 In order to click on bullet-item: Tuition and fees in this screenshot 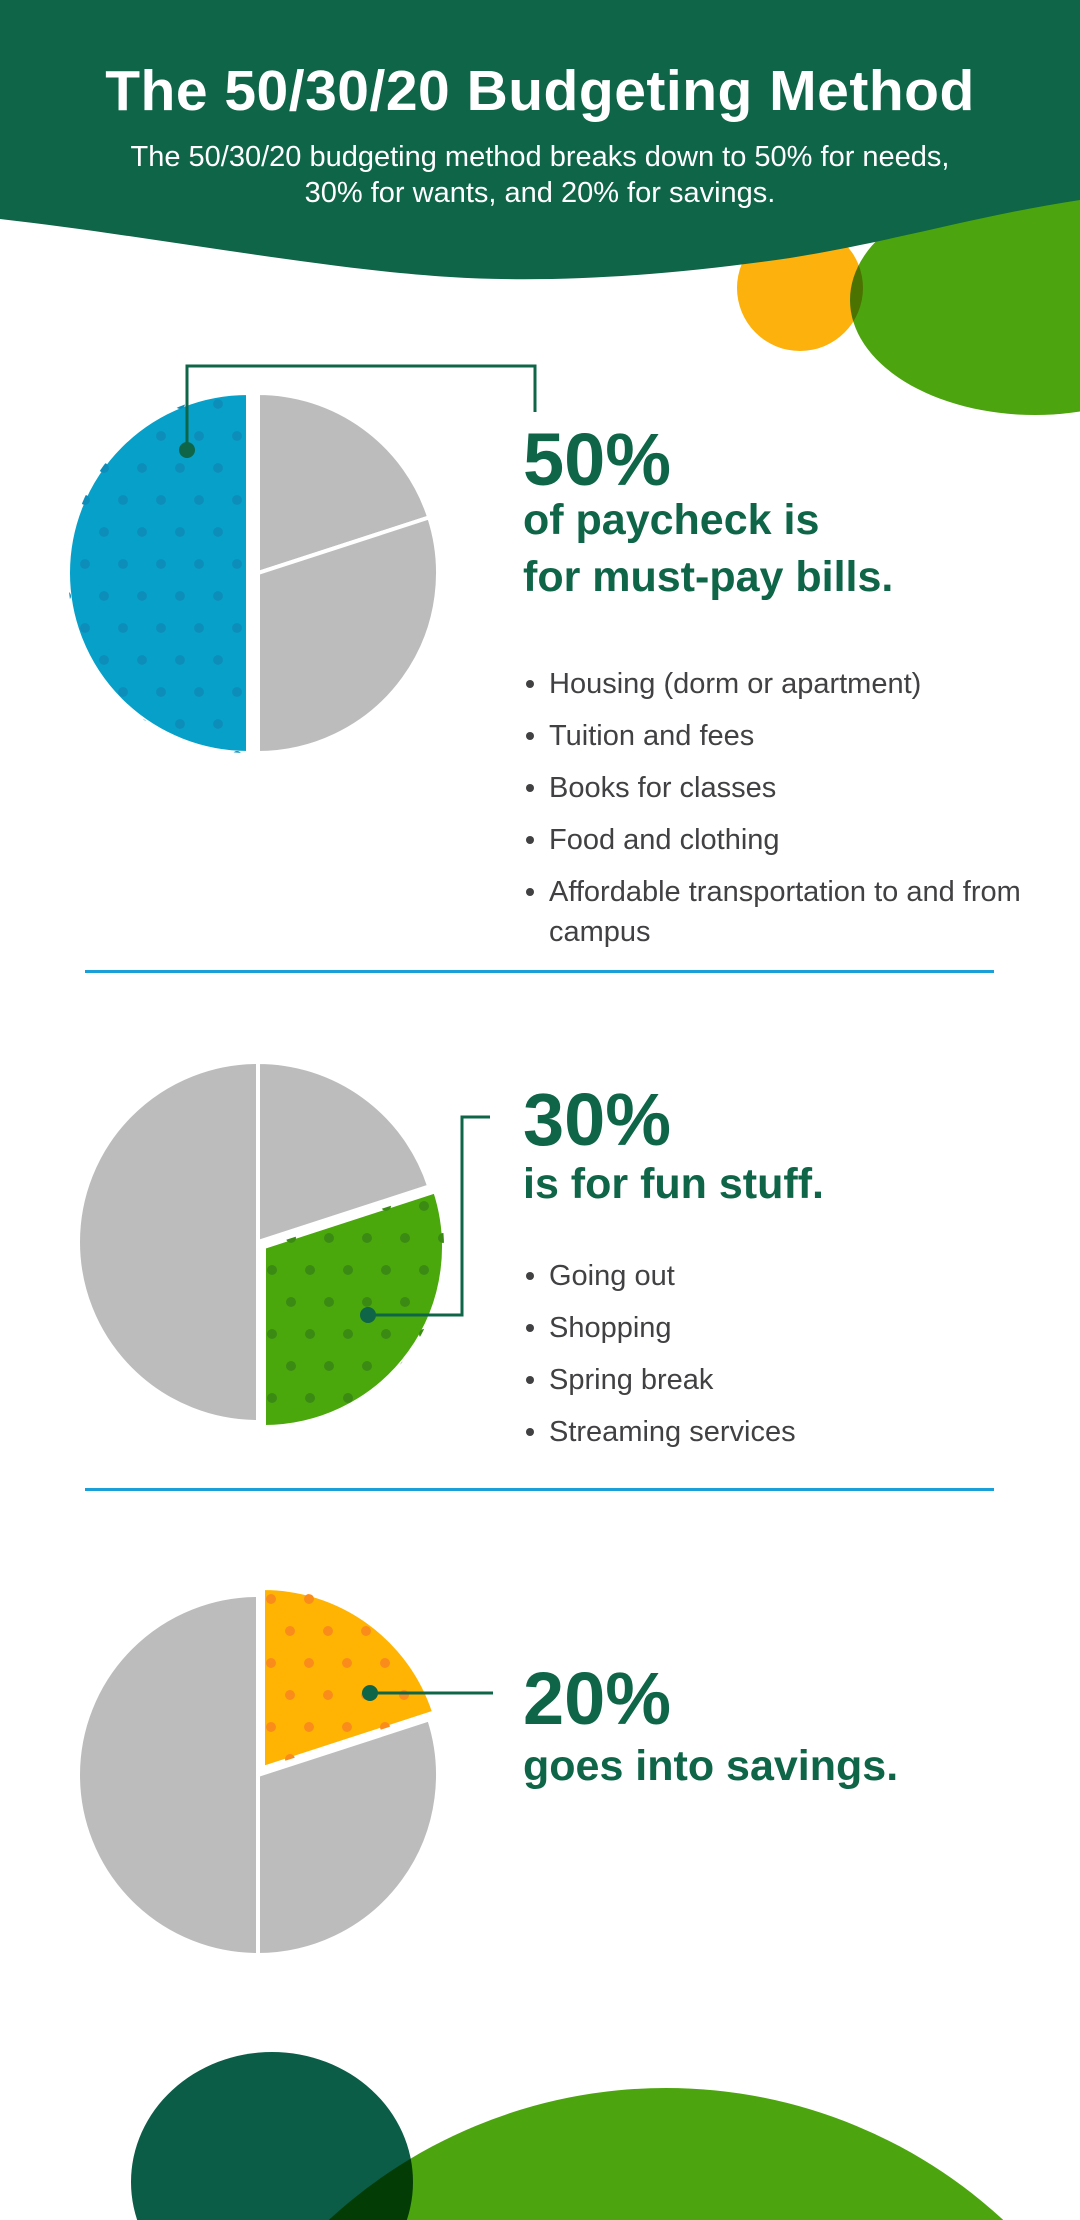, I will do `click(783, 736)`.